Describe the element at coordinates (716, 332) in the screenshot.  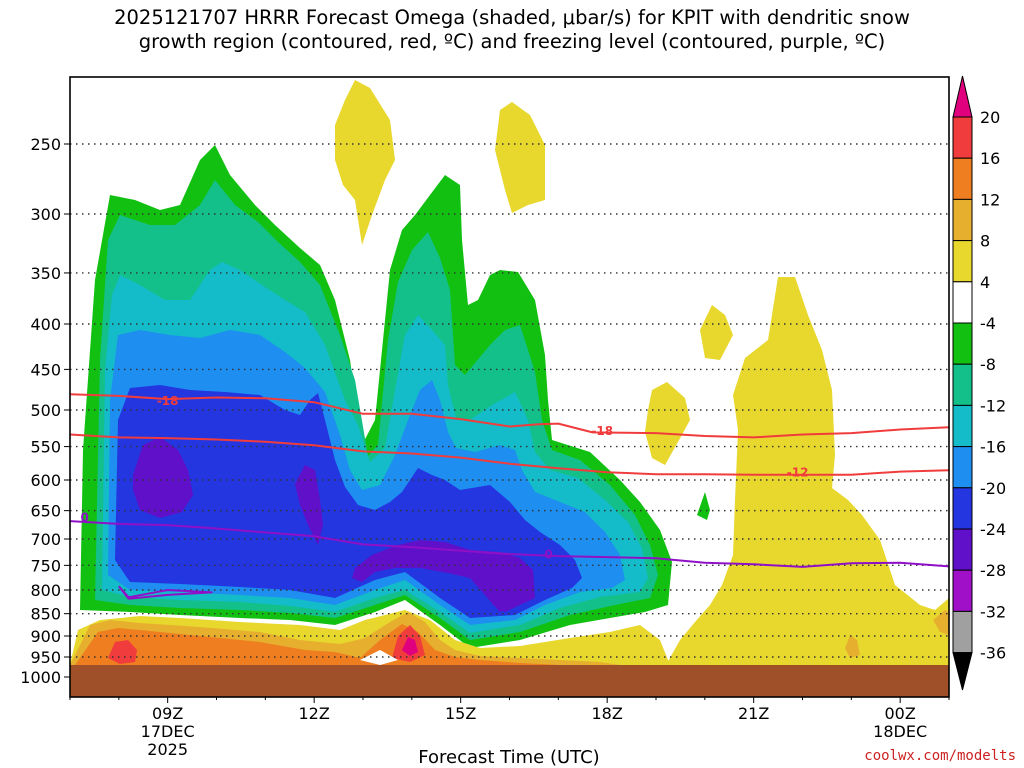
I see `omega-region-yellow-tiny` at that location.